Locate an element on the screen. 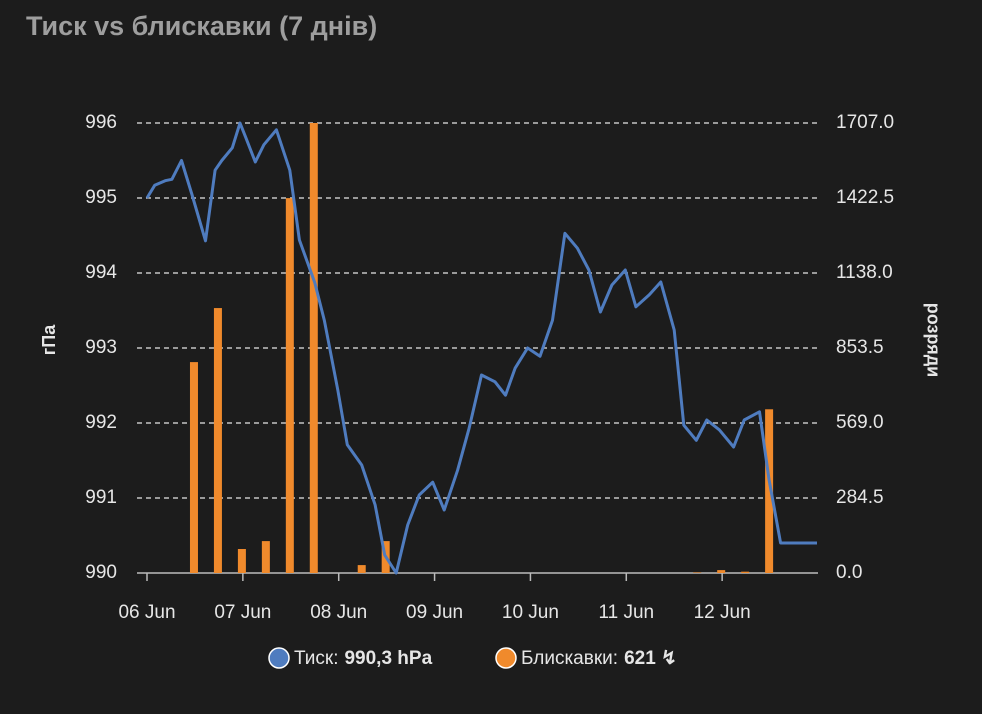  x-tick-label: 09 Jun is located at coordinates (434, 612).